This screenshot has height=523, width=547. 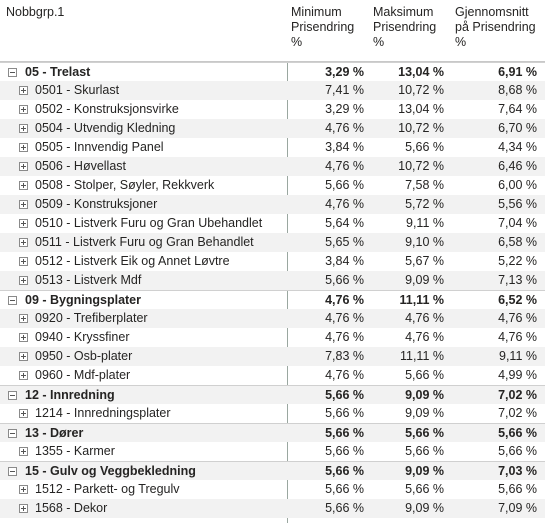 What do you see at coordinates (517, 413) in the screenshot?
I see `value-cell: 7,02 %` at bounding box center [517, 413].